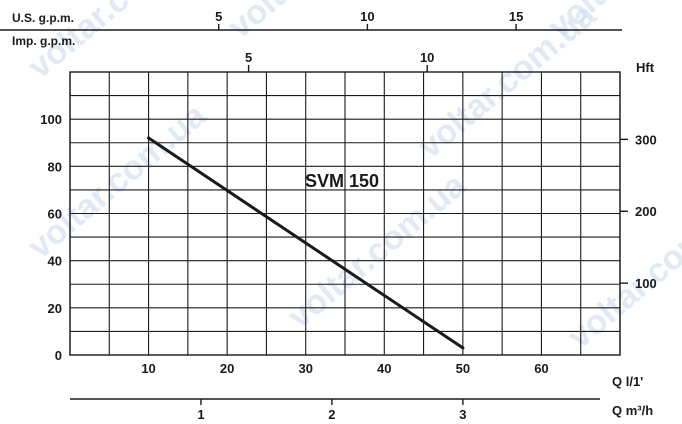 The width and height of the screenshot is (682, 424). I want to click on imp-gpm-tick-label: 5, so click(248, 57).